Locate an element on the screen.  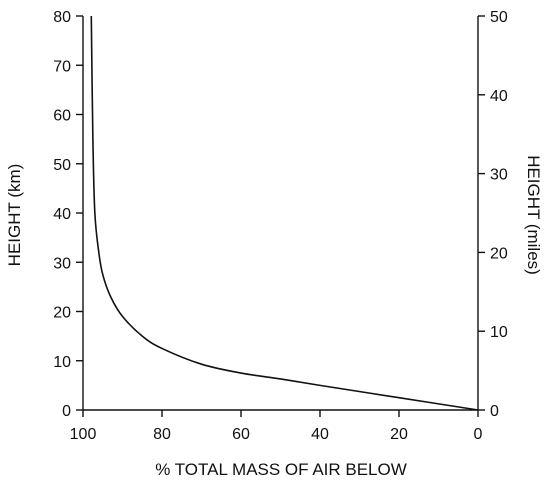
y-tick-label-left: 30 is located at coordinates (62, 263).